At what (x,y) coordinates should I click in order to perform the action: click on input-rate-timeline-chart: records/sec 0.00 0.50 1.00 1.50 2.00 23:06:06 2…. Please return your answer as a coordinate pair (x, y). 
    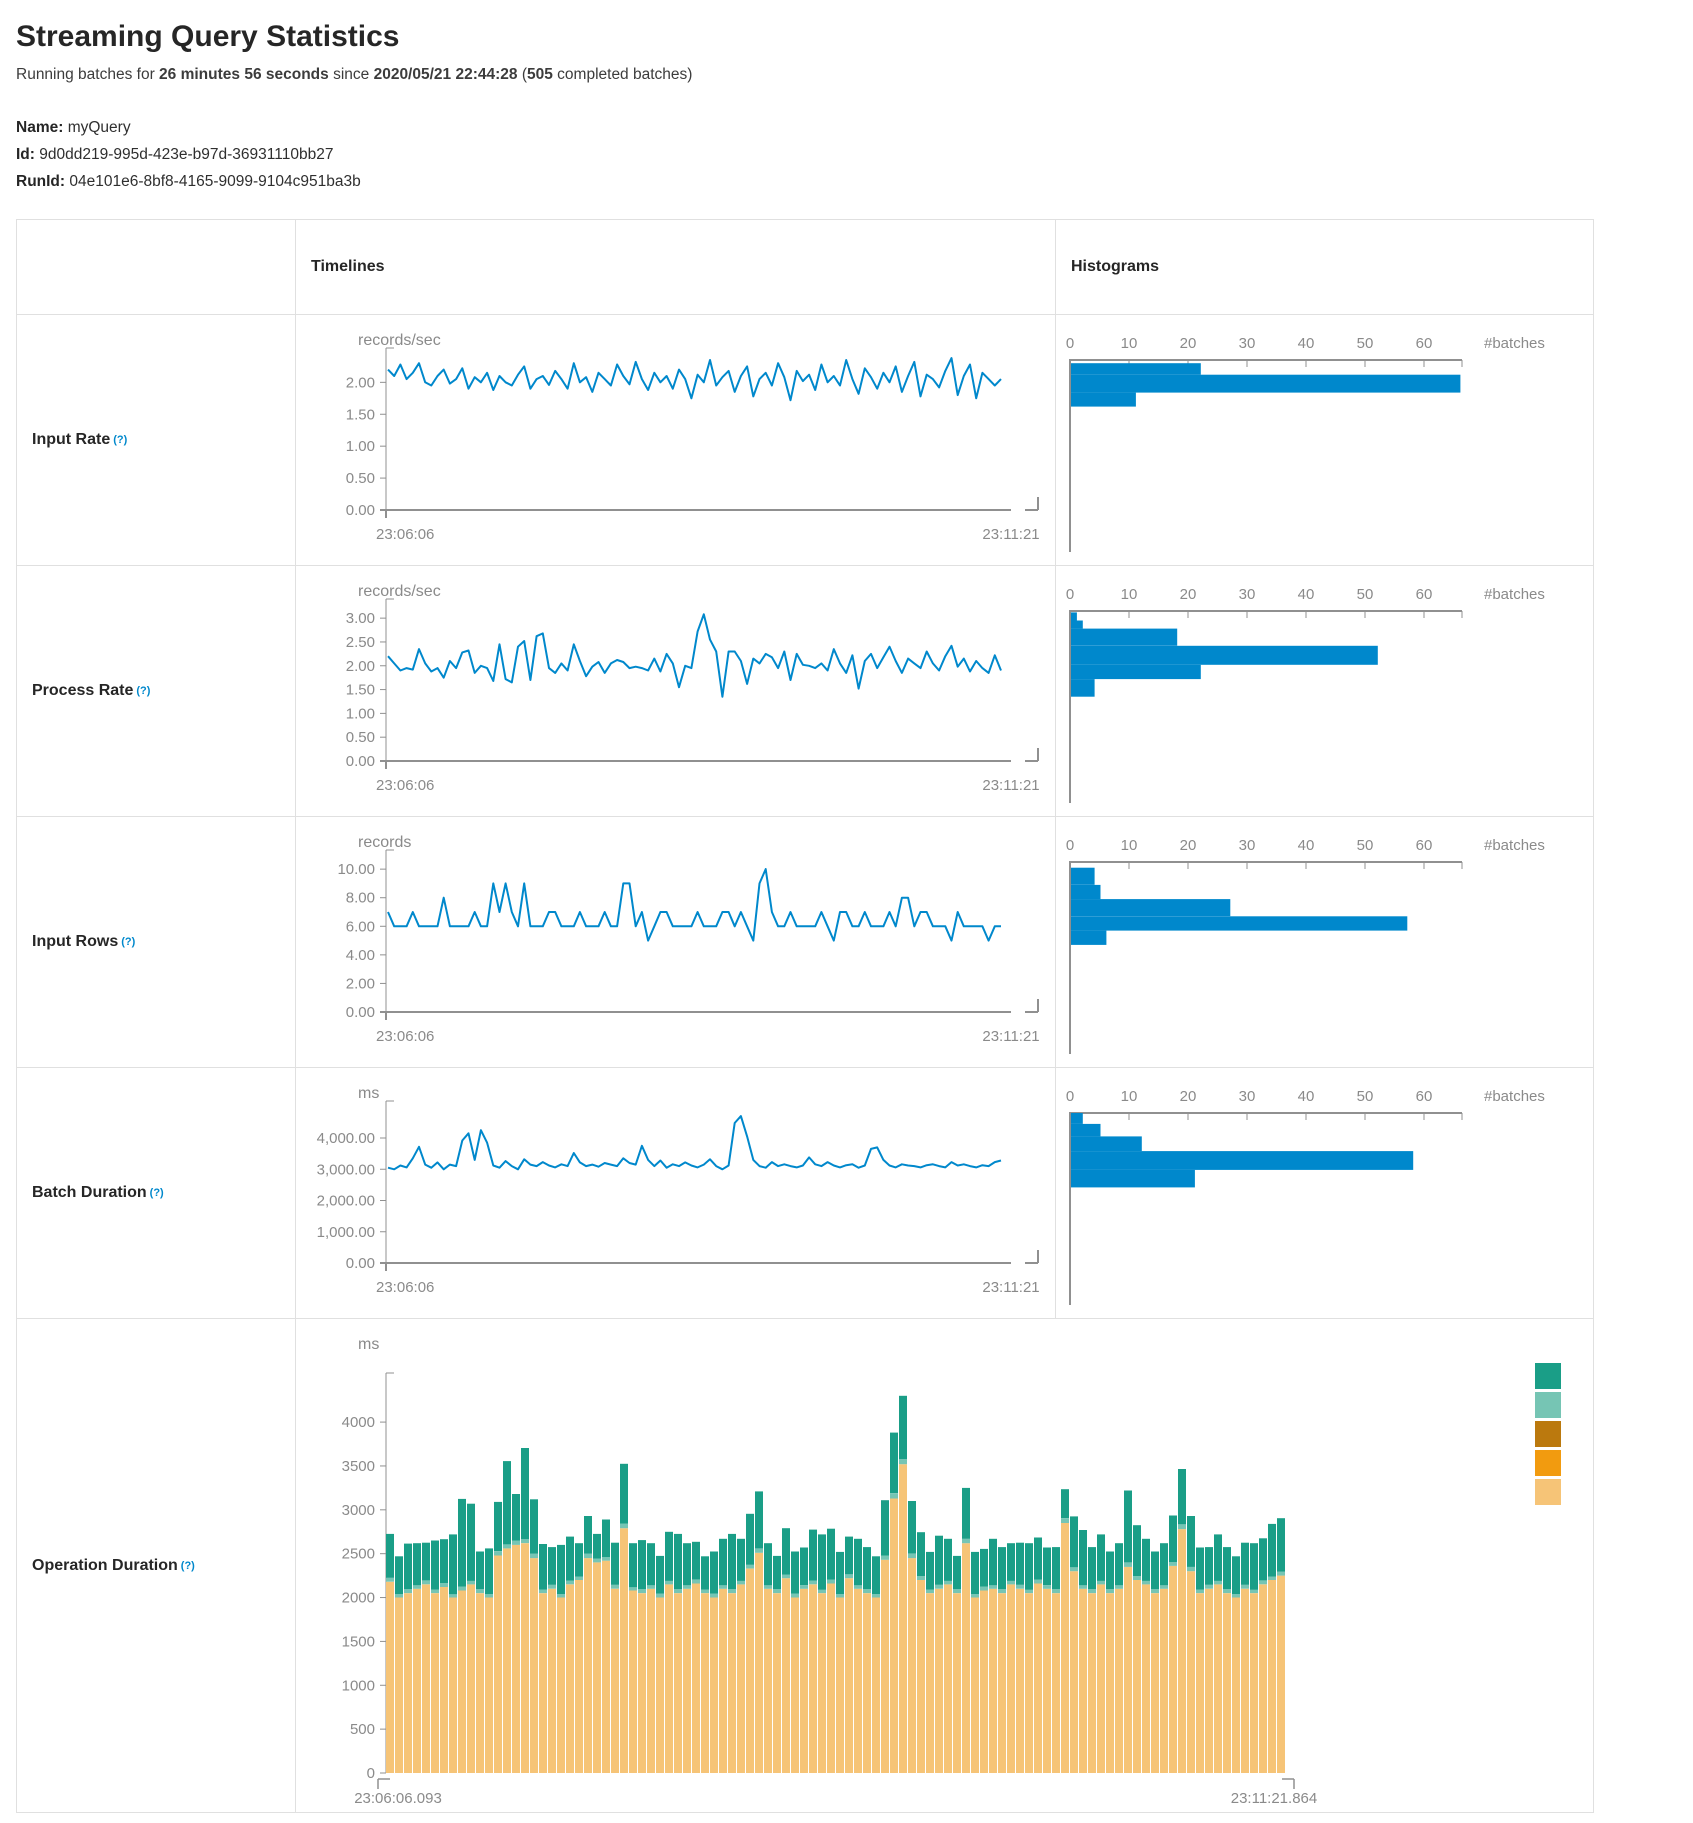
    Looking at the image, I should click on (693, 437).